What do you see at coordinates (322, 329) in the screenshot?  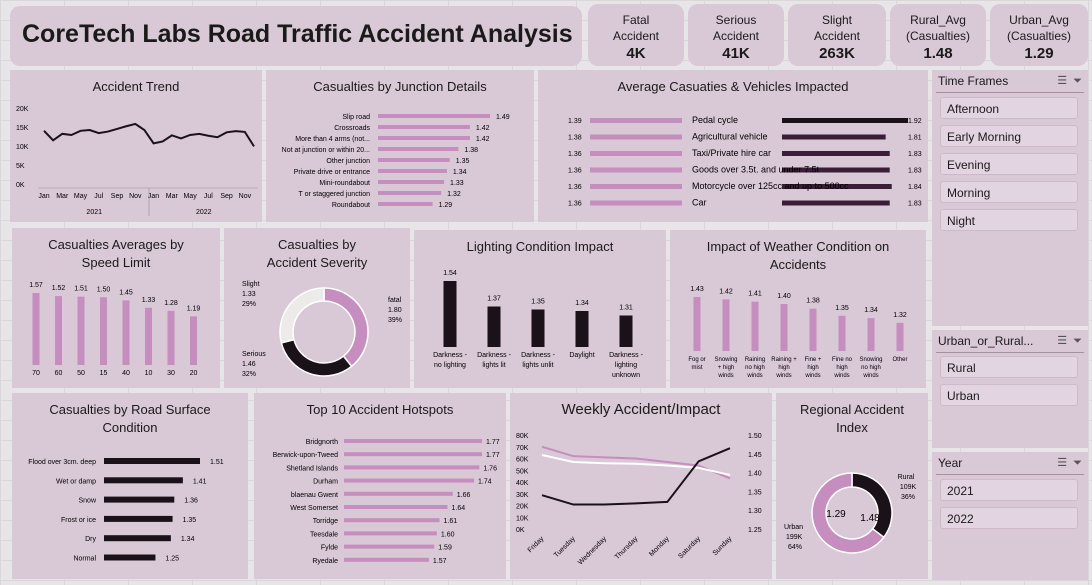 I see `severity-chart: fatal 1.80 39% Serious 1.46 32% Slight 1.33 29%` at bounding box center [322, 329].